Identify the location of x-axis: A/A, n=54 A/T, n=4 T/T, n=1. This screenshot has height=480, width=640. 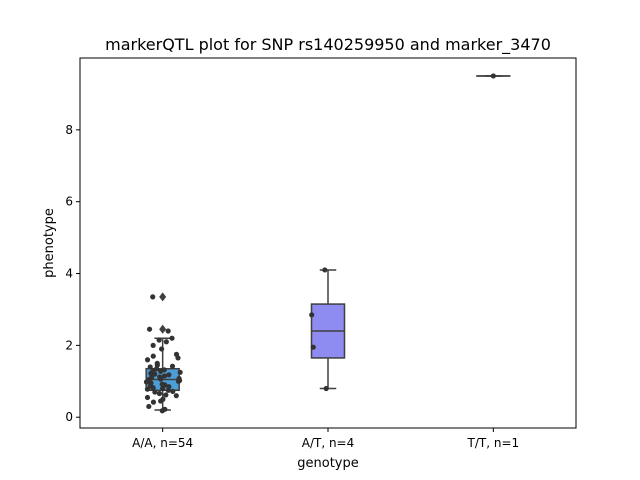
(325, 439).